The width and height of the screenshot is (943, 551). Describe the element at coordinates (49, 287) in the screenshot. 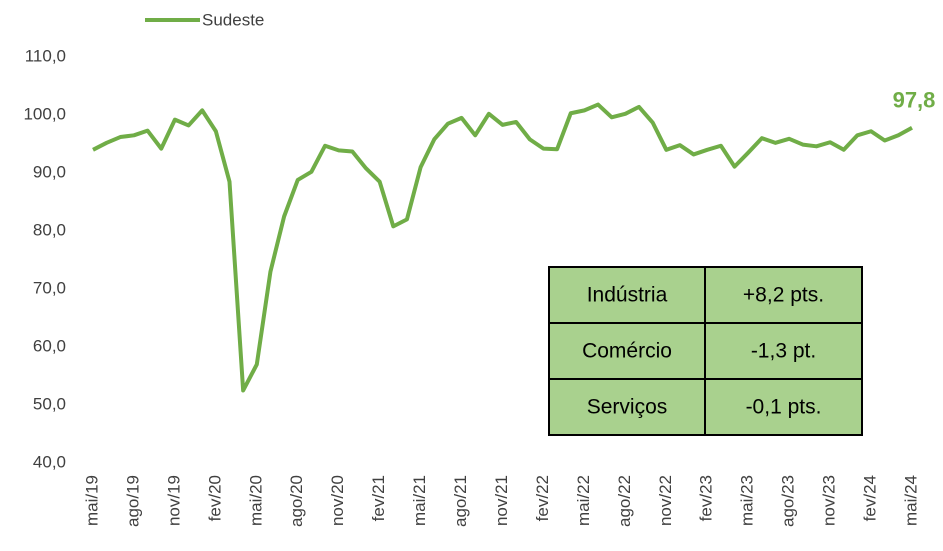

I see `y-tick-label: 70,0` at that location.